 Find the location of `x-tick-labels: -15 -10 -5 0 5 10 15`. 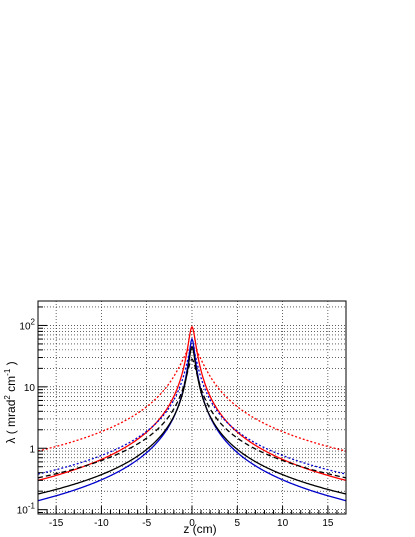

x-tick-labels: -15 -10 -5 0 5 10 15 is located at coordinates (191, 523).